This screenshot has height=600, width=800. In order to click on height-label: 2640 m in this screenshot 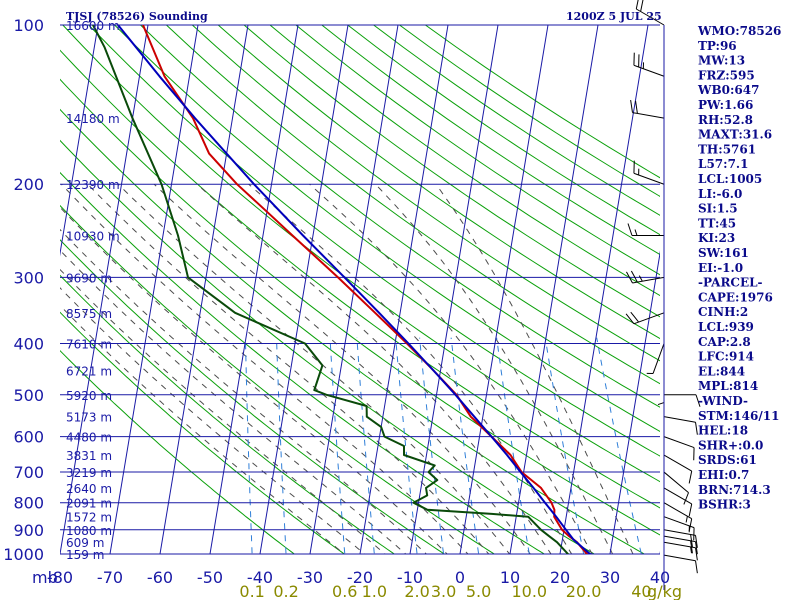, I will do `click(89, 489)`.